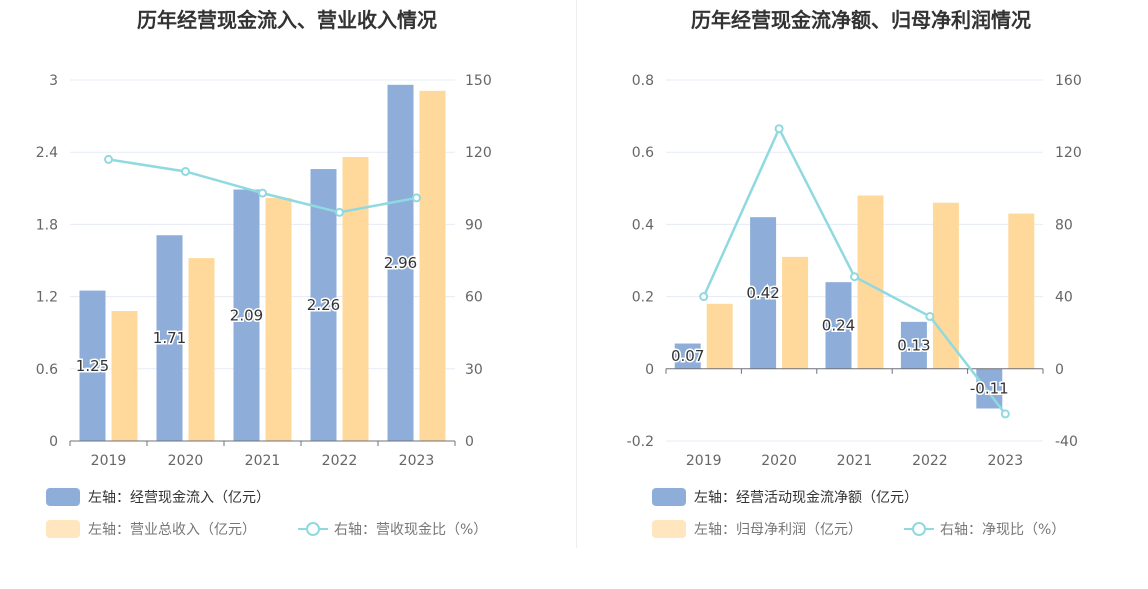 This screenshot has width=1148, height=589. I want to click on y-tick-right: 80, so click(1064, 225).